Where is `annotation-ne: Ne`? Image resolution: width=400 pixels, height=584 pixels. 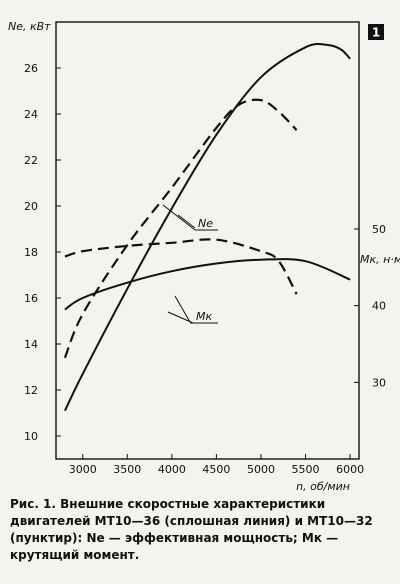
annotation-ne: Ne is located at coordinates (190, 217).